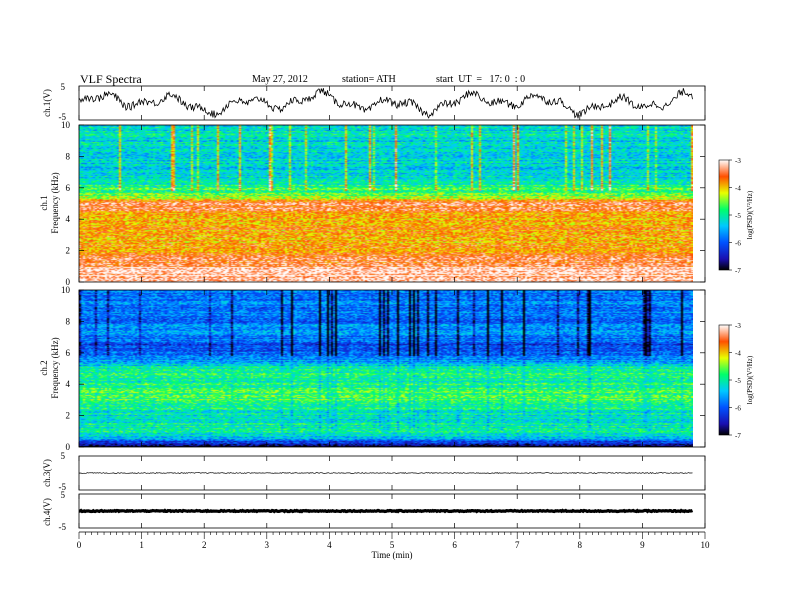  Describe the element at coordinates (738, 189) in the screenshot. I see `colorbar-ch1-tick-label: -4` at that location.